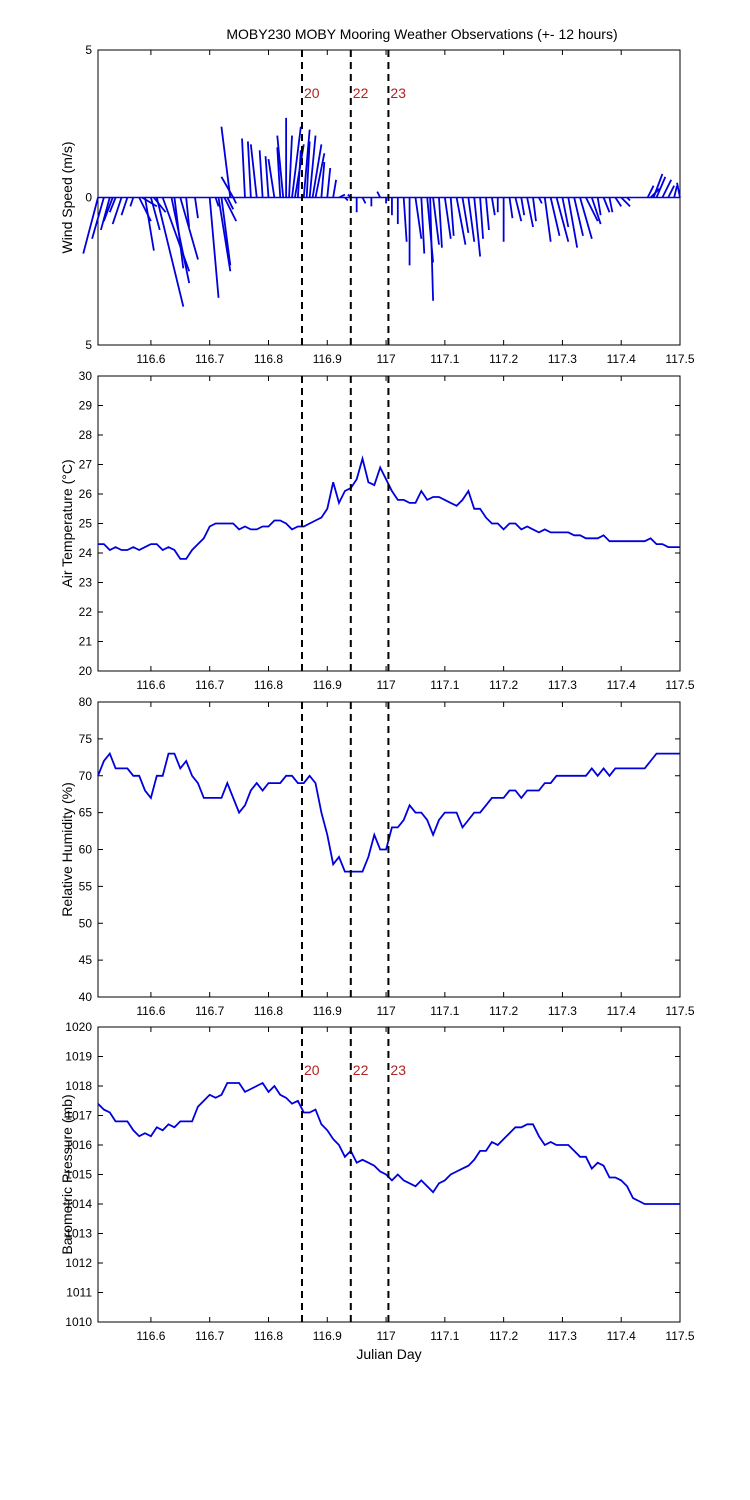  Describe the element at coordinates (86, 465) in the screenshot. I see `y-tick-label: 27` at that location.